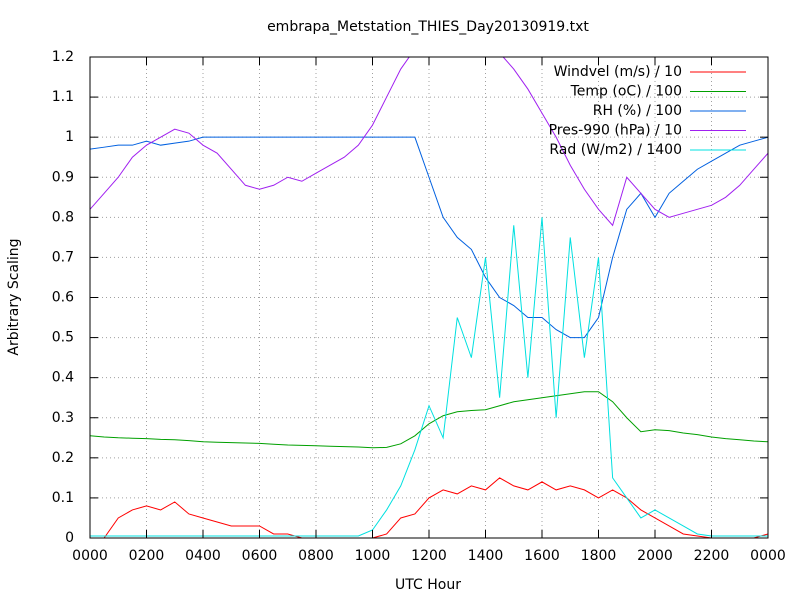 This screenshot has width=800, height=600. What do you see at coordinates (147, 556) in the screenshot?
I see `x-tick-label: 0200` at bounding box center [147, 556].